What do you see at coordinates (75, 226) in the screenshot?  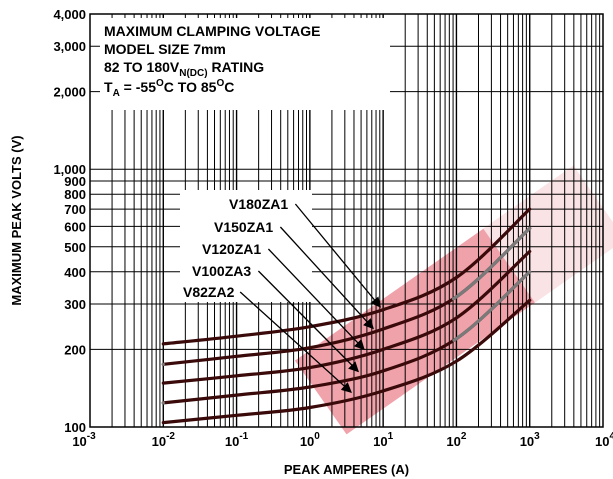 I see `y-tick-label: 600` at bounding box center [75, 226].